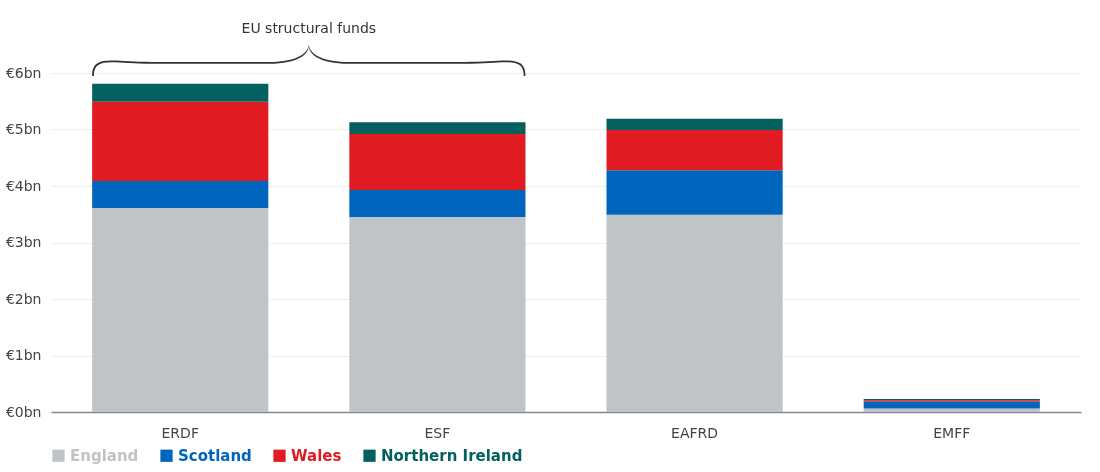  I want to click on y-tick-label: €6bn, so click(23, 72).